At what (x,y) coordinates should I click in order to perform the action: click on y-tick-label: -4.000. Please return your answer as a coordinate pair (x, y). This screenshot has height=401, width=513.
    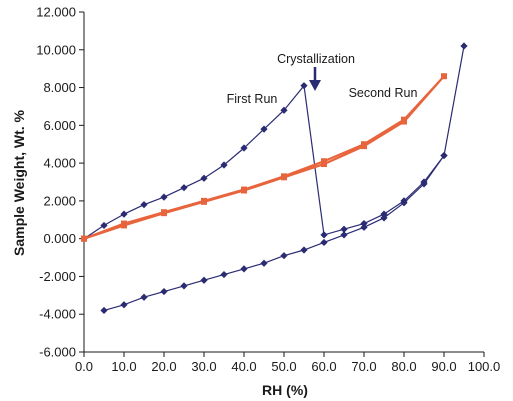
    Looking at the image, I should click on (57, 314).